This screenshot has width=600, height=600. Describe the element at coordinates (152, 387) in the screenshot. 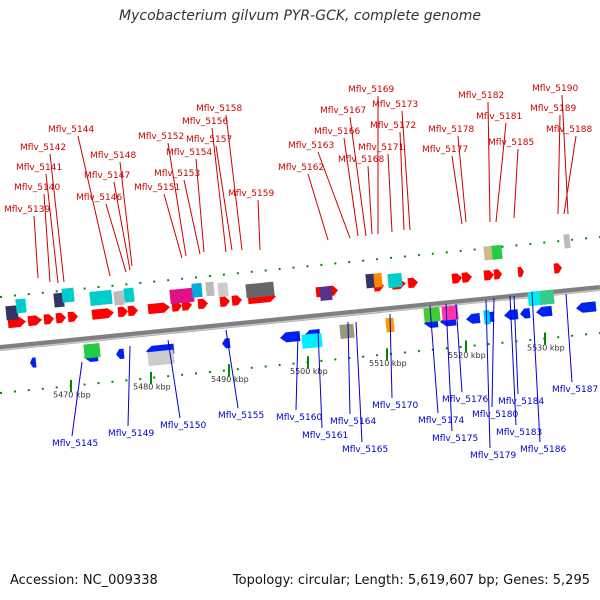

I see `scale-label: 5480 kbp` at that location.